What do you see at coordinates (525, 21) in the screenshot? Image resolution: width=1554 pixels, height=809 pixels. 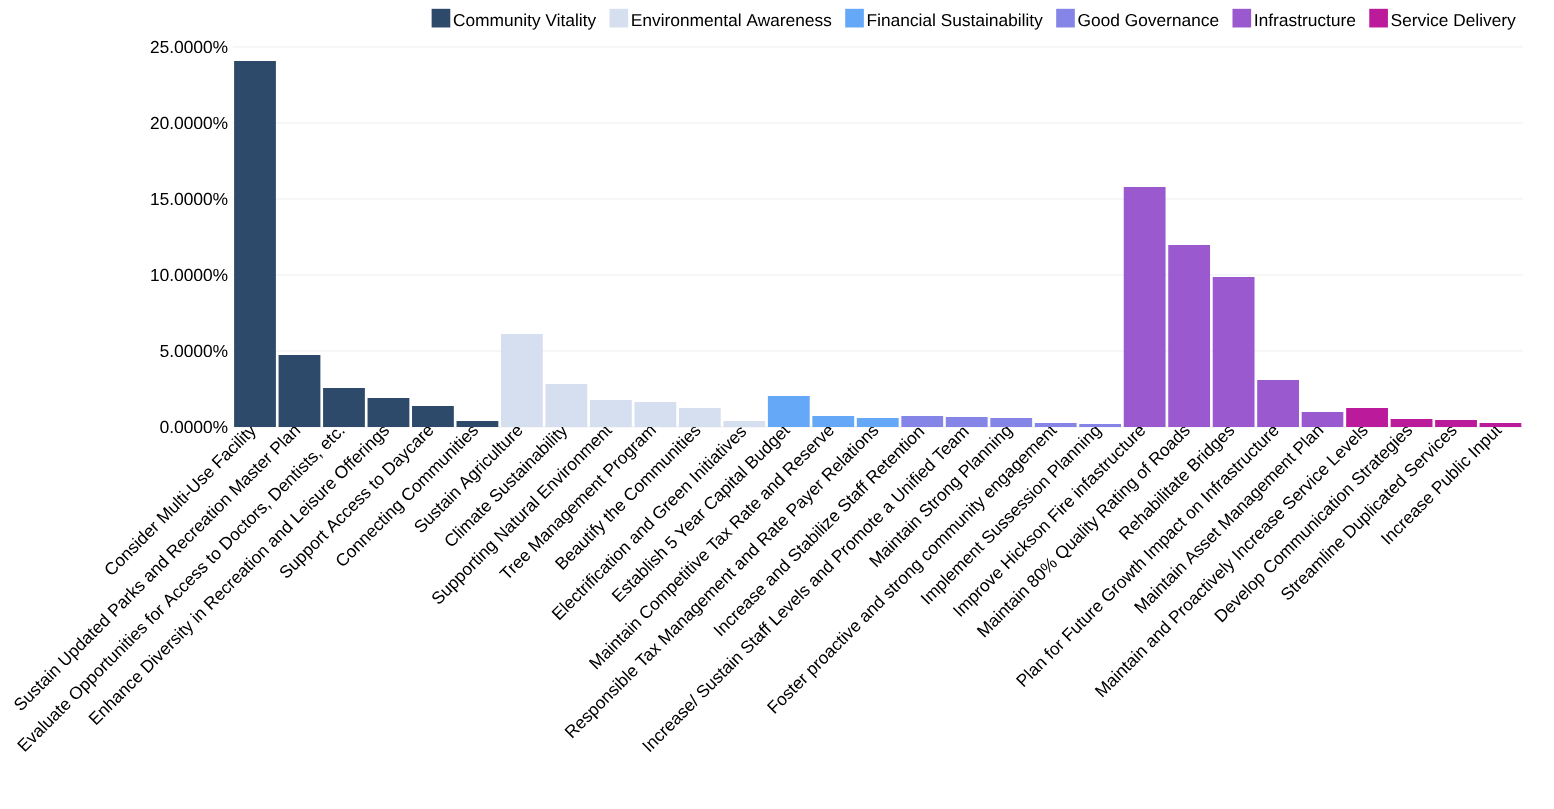 I see `legend-label: Community Vitality` at bounding box center [525, 21].